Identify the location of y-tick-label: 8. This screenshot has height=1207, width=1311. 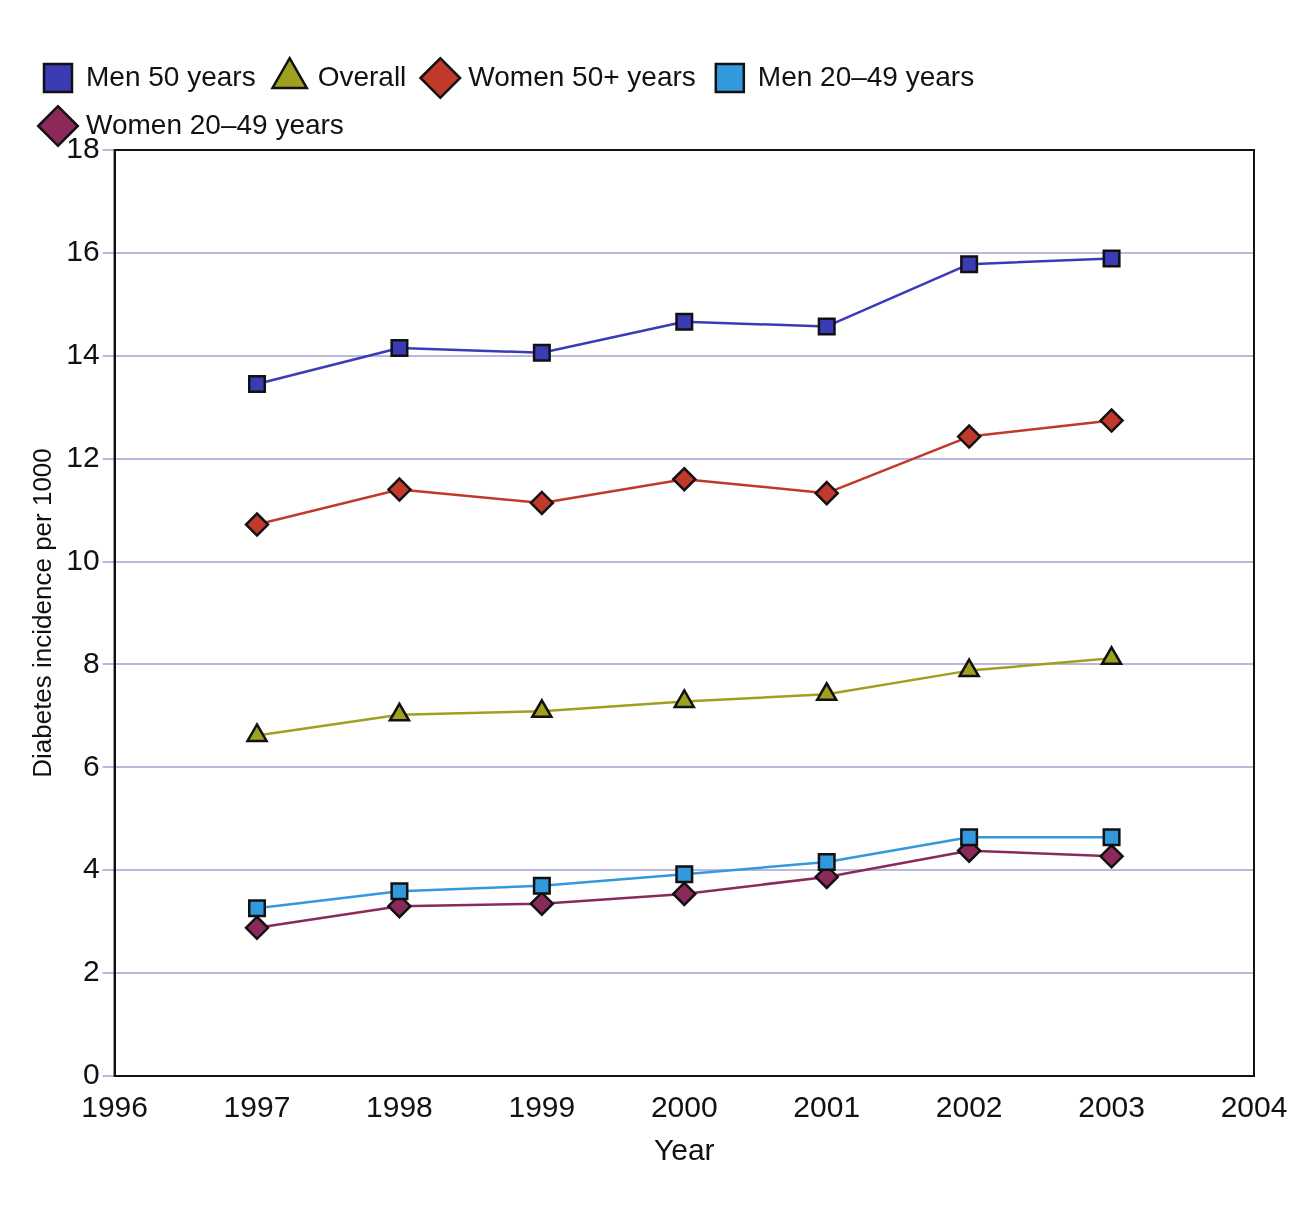
(91, 662).